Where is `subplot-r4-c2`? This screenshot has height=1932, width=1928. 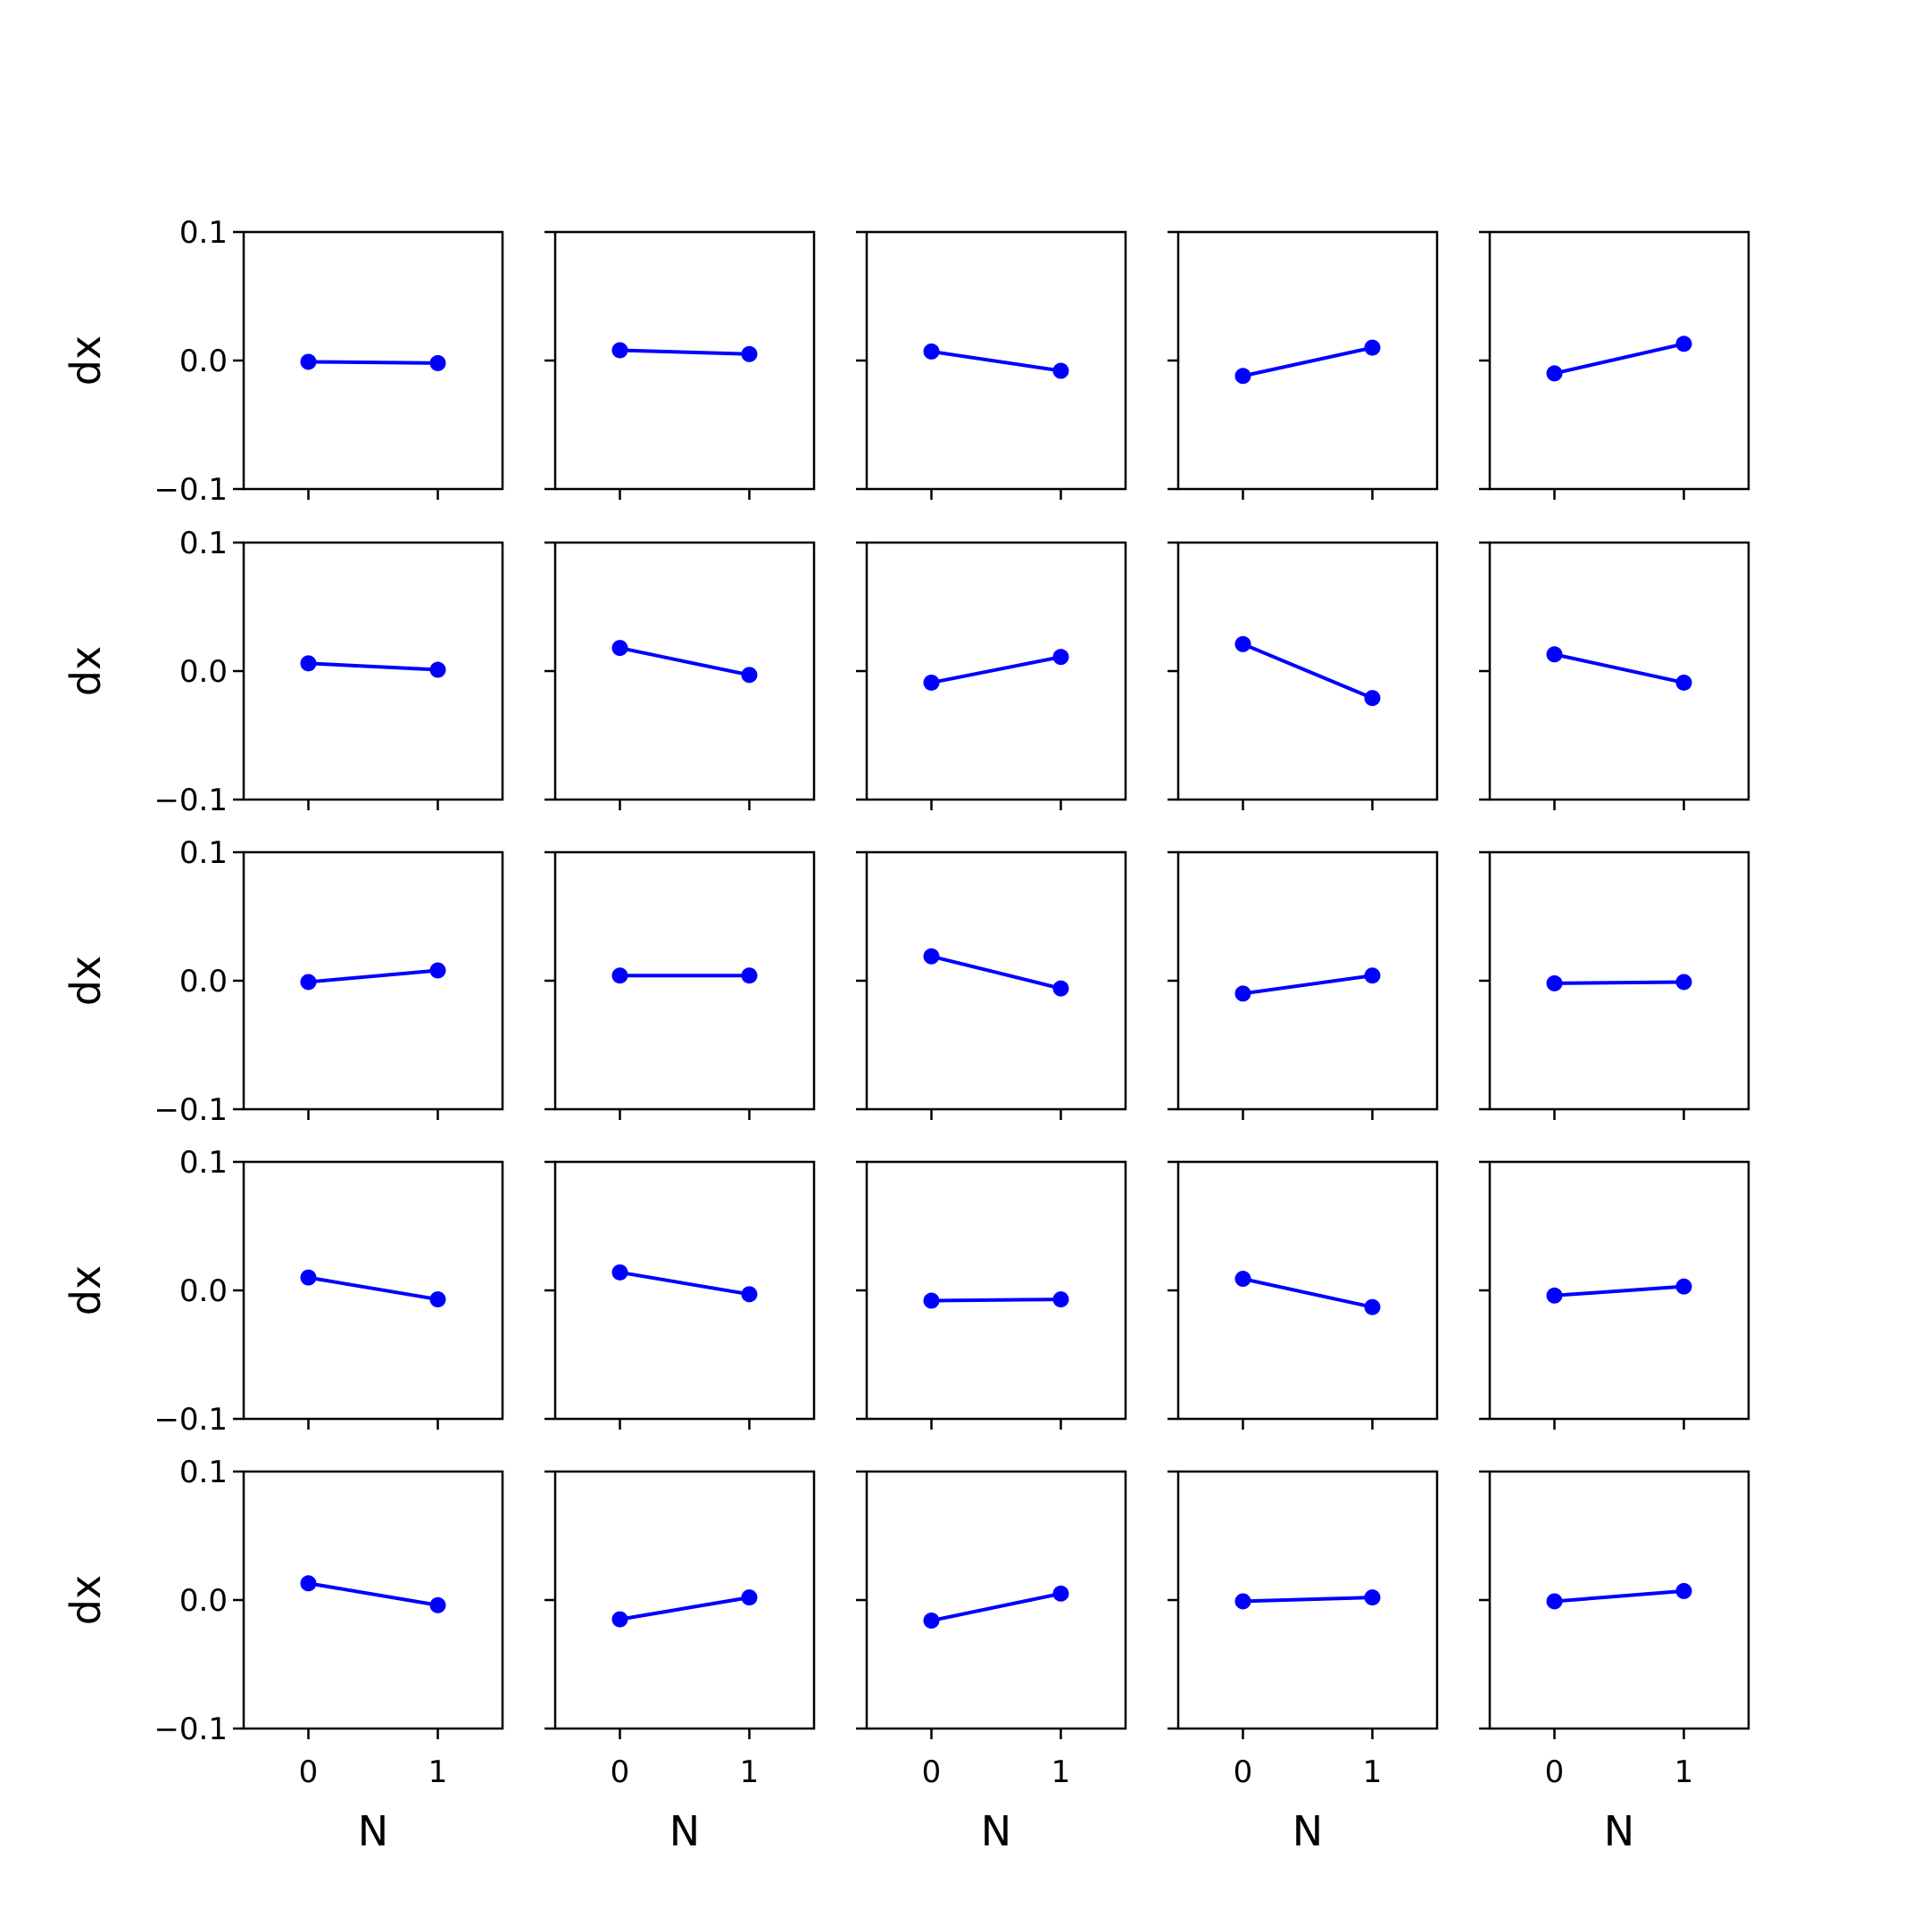 subplot-r4-c2 is located at coordinates (680, 1295).